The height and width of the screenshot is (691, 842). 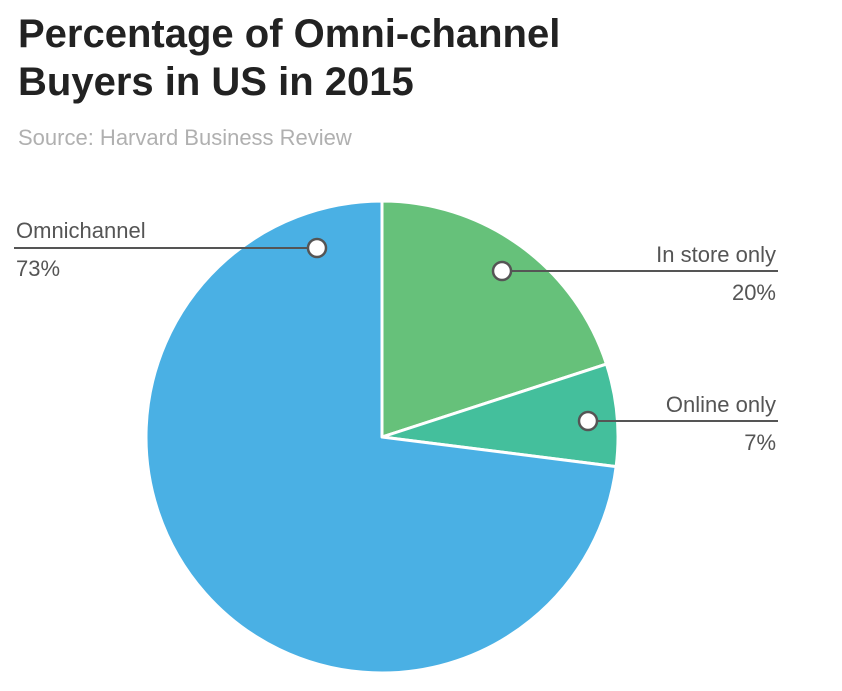 What do you see at coordinates (317, 248) in the screenshot?
I see `leader-marker-omnichannel` at bounding box center [317, 248].